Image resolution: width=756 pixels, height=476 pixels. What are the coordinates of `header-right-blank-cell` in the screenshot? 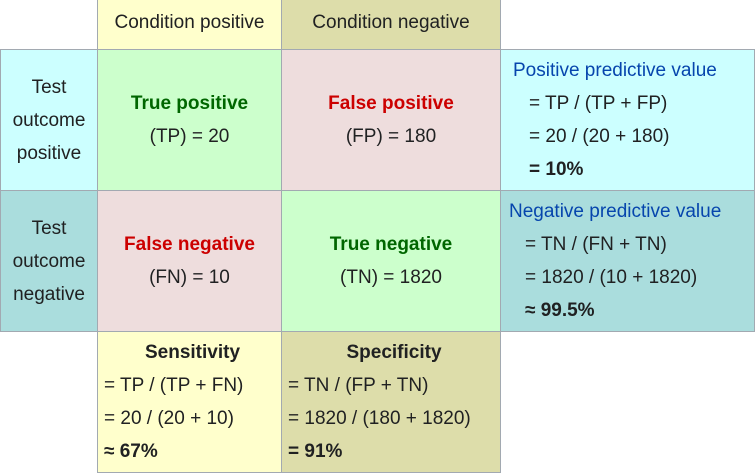 It's located at (627, 25).